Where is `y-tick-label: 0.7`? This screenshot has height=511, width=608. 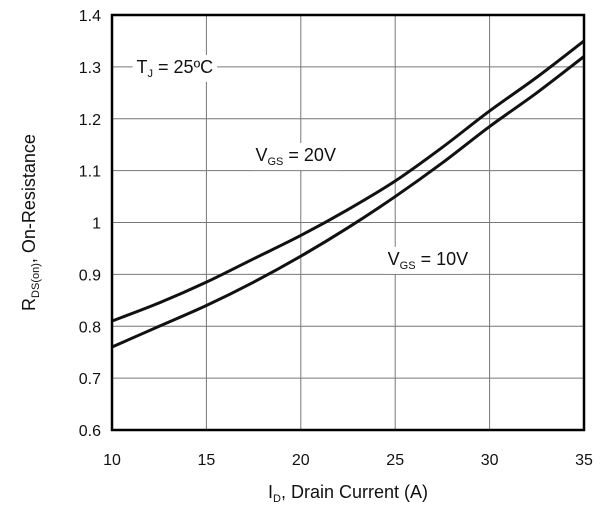
y-tick-label: 0.7 is located at coordinates (90, 379).